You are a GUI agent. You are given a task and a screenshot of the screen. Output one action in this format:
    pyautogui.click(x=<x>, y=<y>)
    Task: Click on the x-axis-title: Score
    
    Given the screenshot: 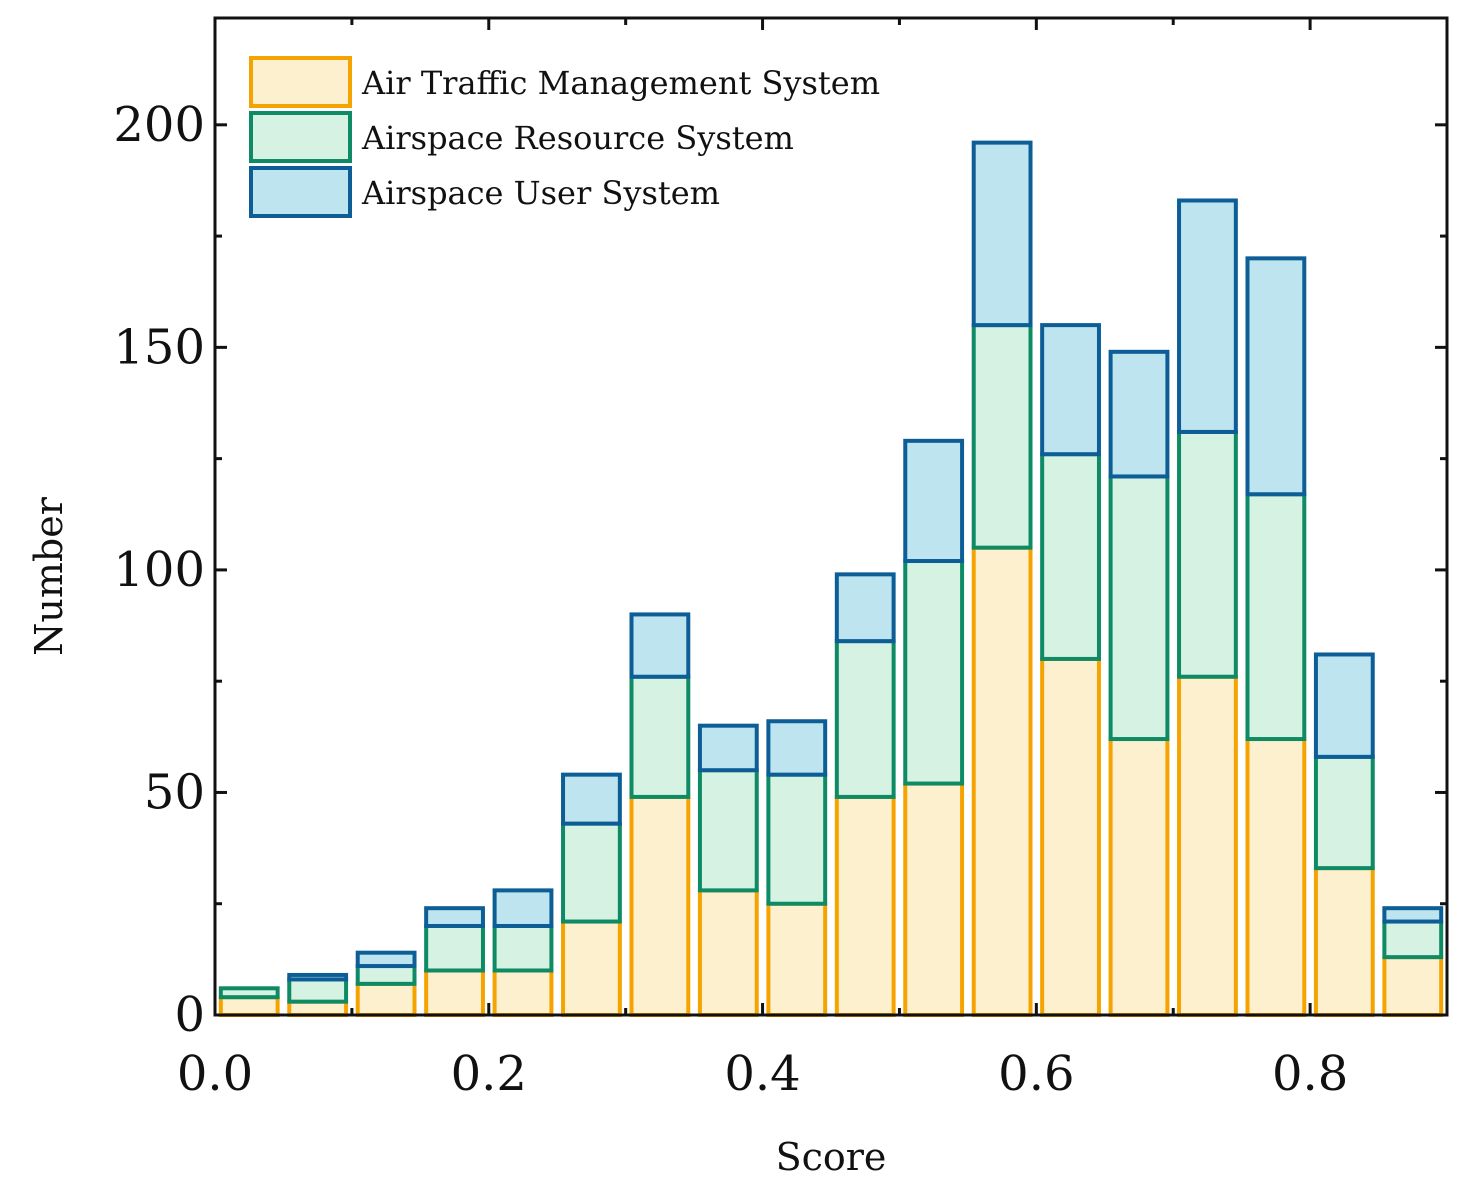 What is the action you would take?
    pyautogui.click(x=831, y=1157)
    